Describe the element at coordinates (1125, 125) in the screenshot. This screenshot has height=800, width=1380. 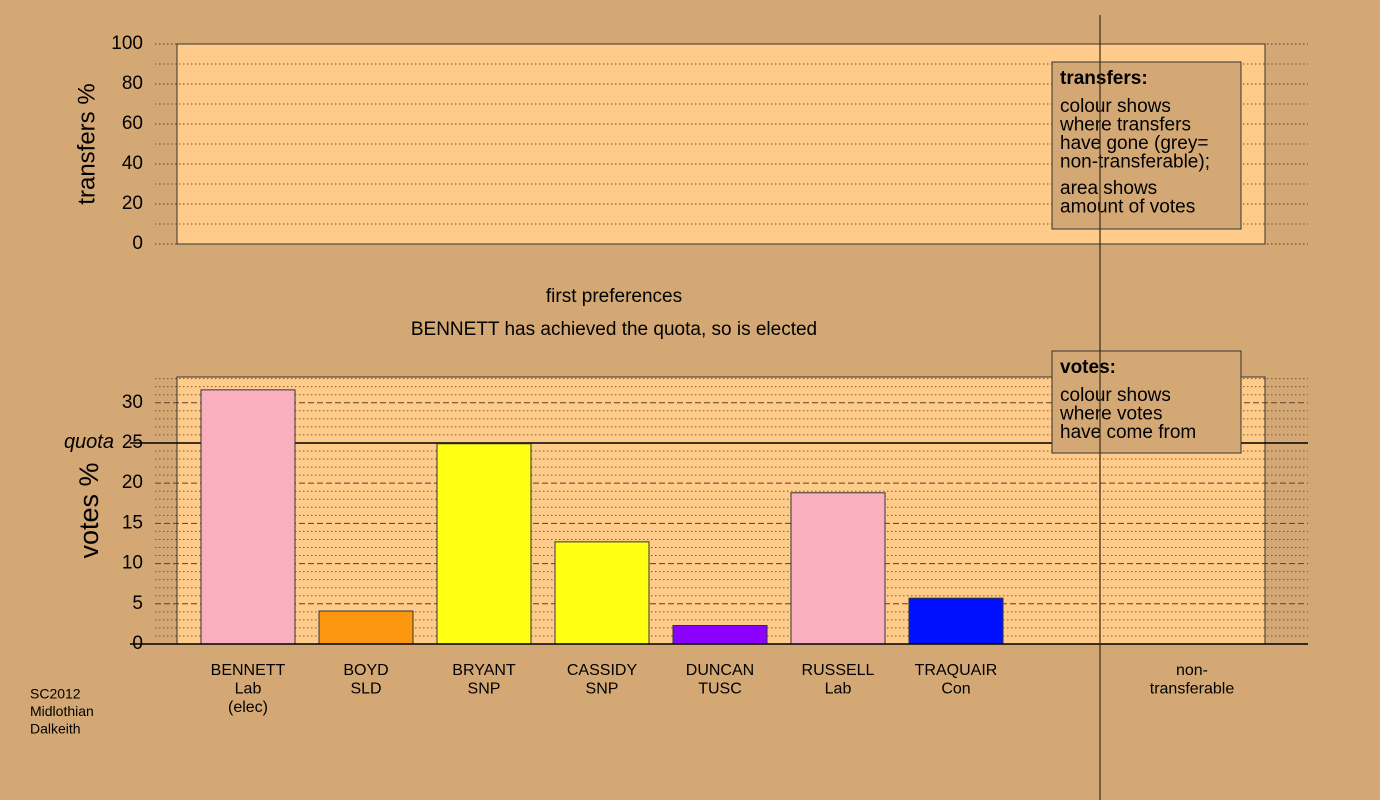
I see `legend-text: where transfers` at that location.